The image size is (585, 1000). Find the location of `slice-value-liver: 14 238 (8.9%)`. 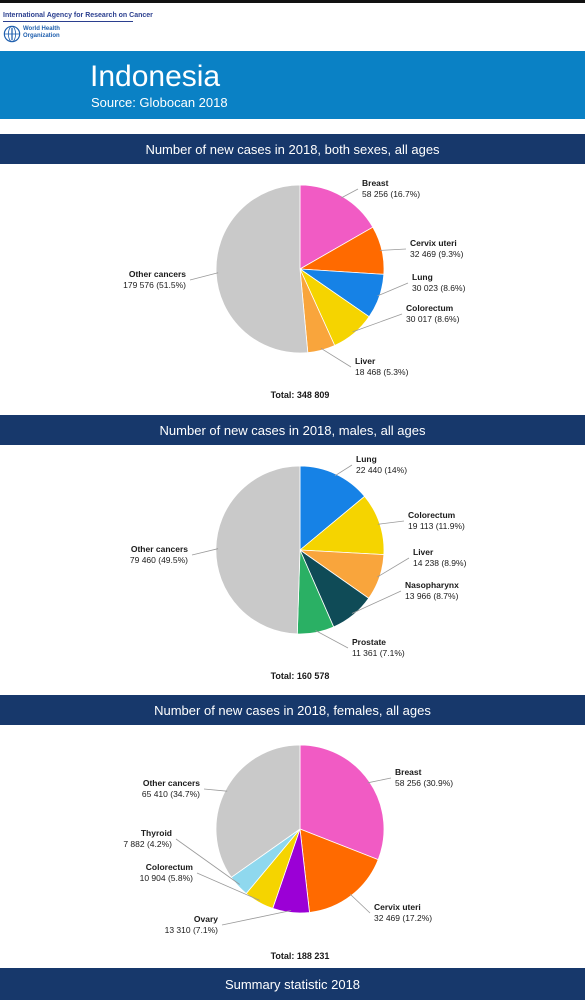

slice-value-liver: 14 238 (8.9%) is located at coordinates (440, 563).